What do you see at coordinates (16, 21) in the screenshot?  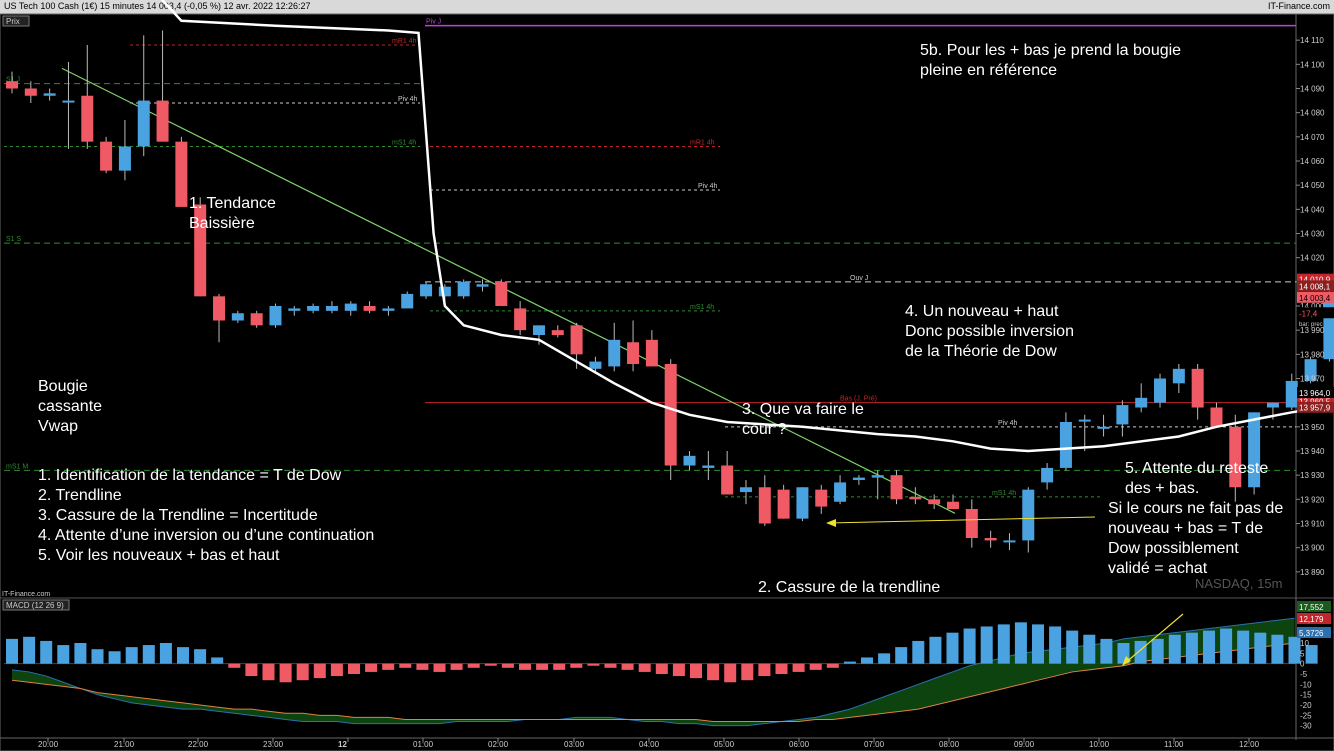 I see `price-panel-box` at bounding box center [16, 21].